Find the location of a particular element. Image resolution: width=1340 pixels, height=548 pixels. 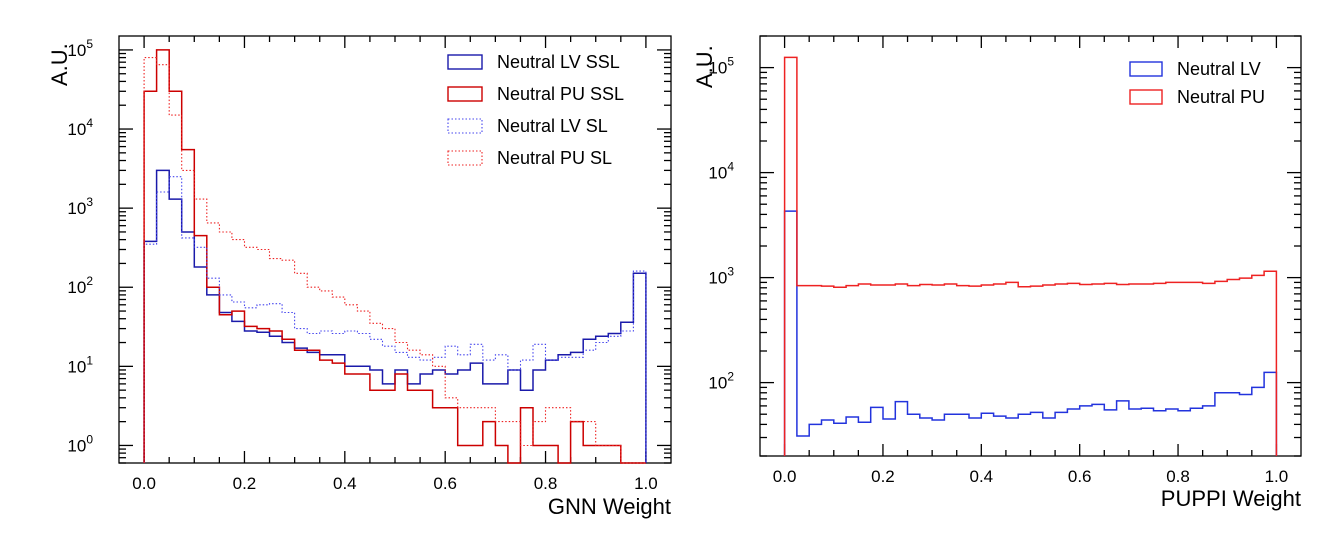

legend-entry: Neutral PU SSL is located at coordinates (535, 94).